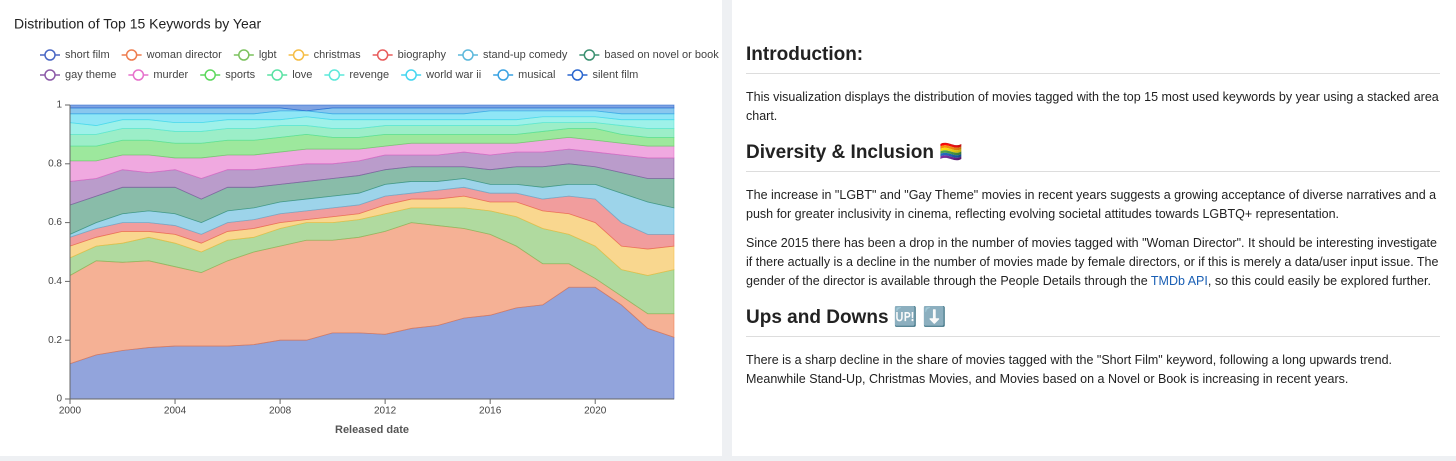 The width and height of the screenshot is (1456, 461). What do you see at coordinates (369, 75) in the screenshot?
I see `legend-label: revenge` at bounding box center [369, 75].